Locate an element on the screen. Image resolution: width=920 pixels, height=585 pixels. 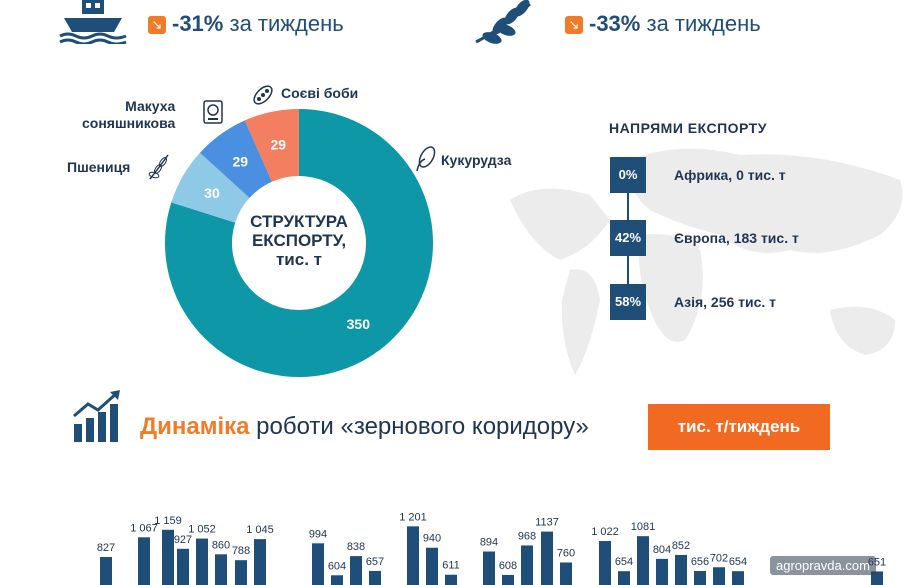
bar-value-label: 940 is located at coordinates (432, 539).